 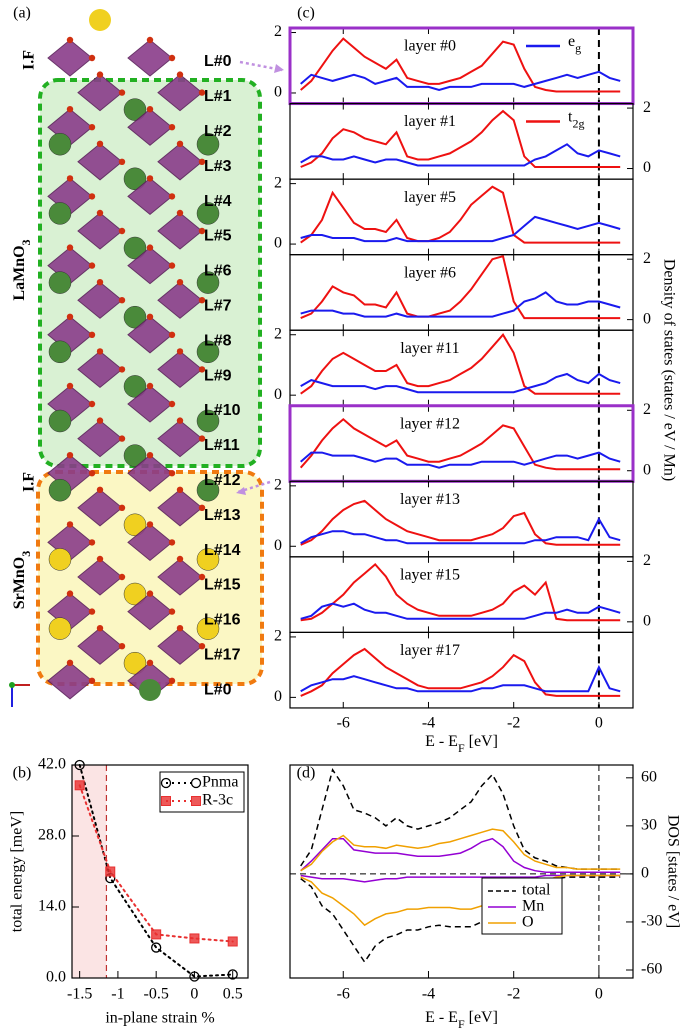 What do you see at coordinates (513, 723) in the screenshot?
I see `x-tick-label: -2` at bounding box center [513, 723].